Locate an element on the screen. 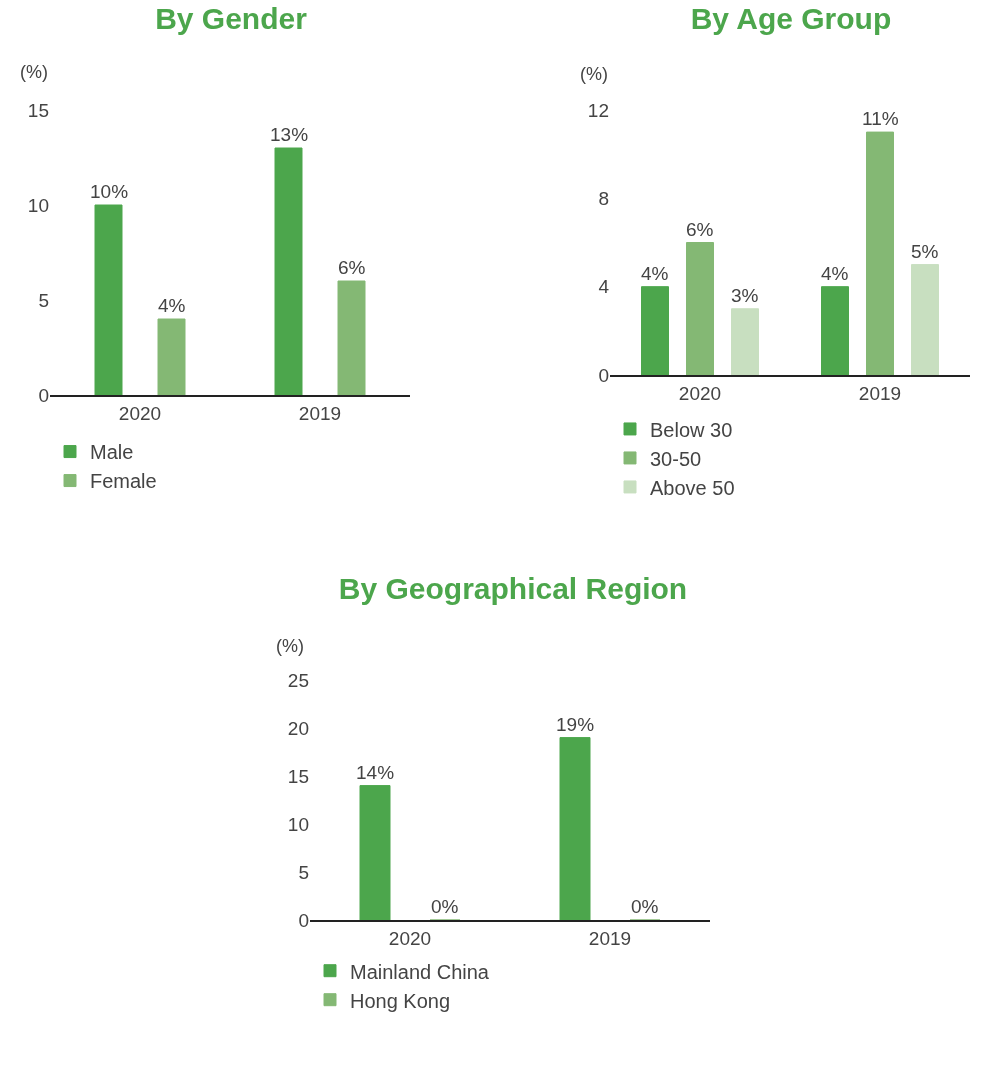 This screenshot has width=982, height=1072. chart-title: By Geographical Region is located at coordinates (513, 588).